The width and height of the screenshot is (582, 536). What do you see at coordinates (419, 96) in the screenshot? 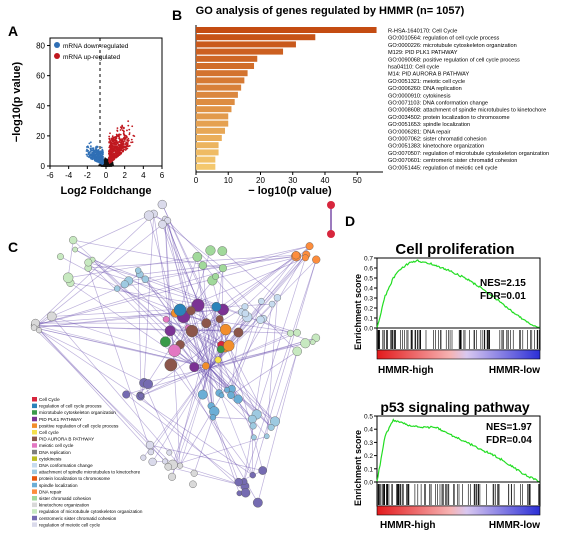
I see `go-category-label: GO:0000910: cytokinesis` at bounding box center [419, 96].